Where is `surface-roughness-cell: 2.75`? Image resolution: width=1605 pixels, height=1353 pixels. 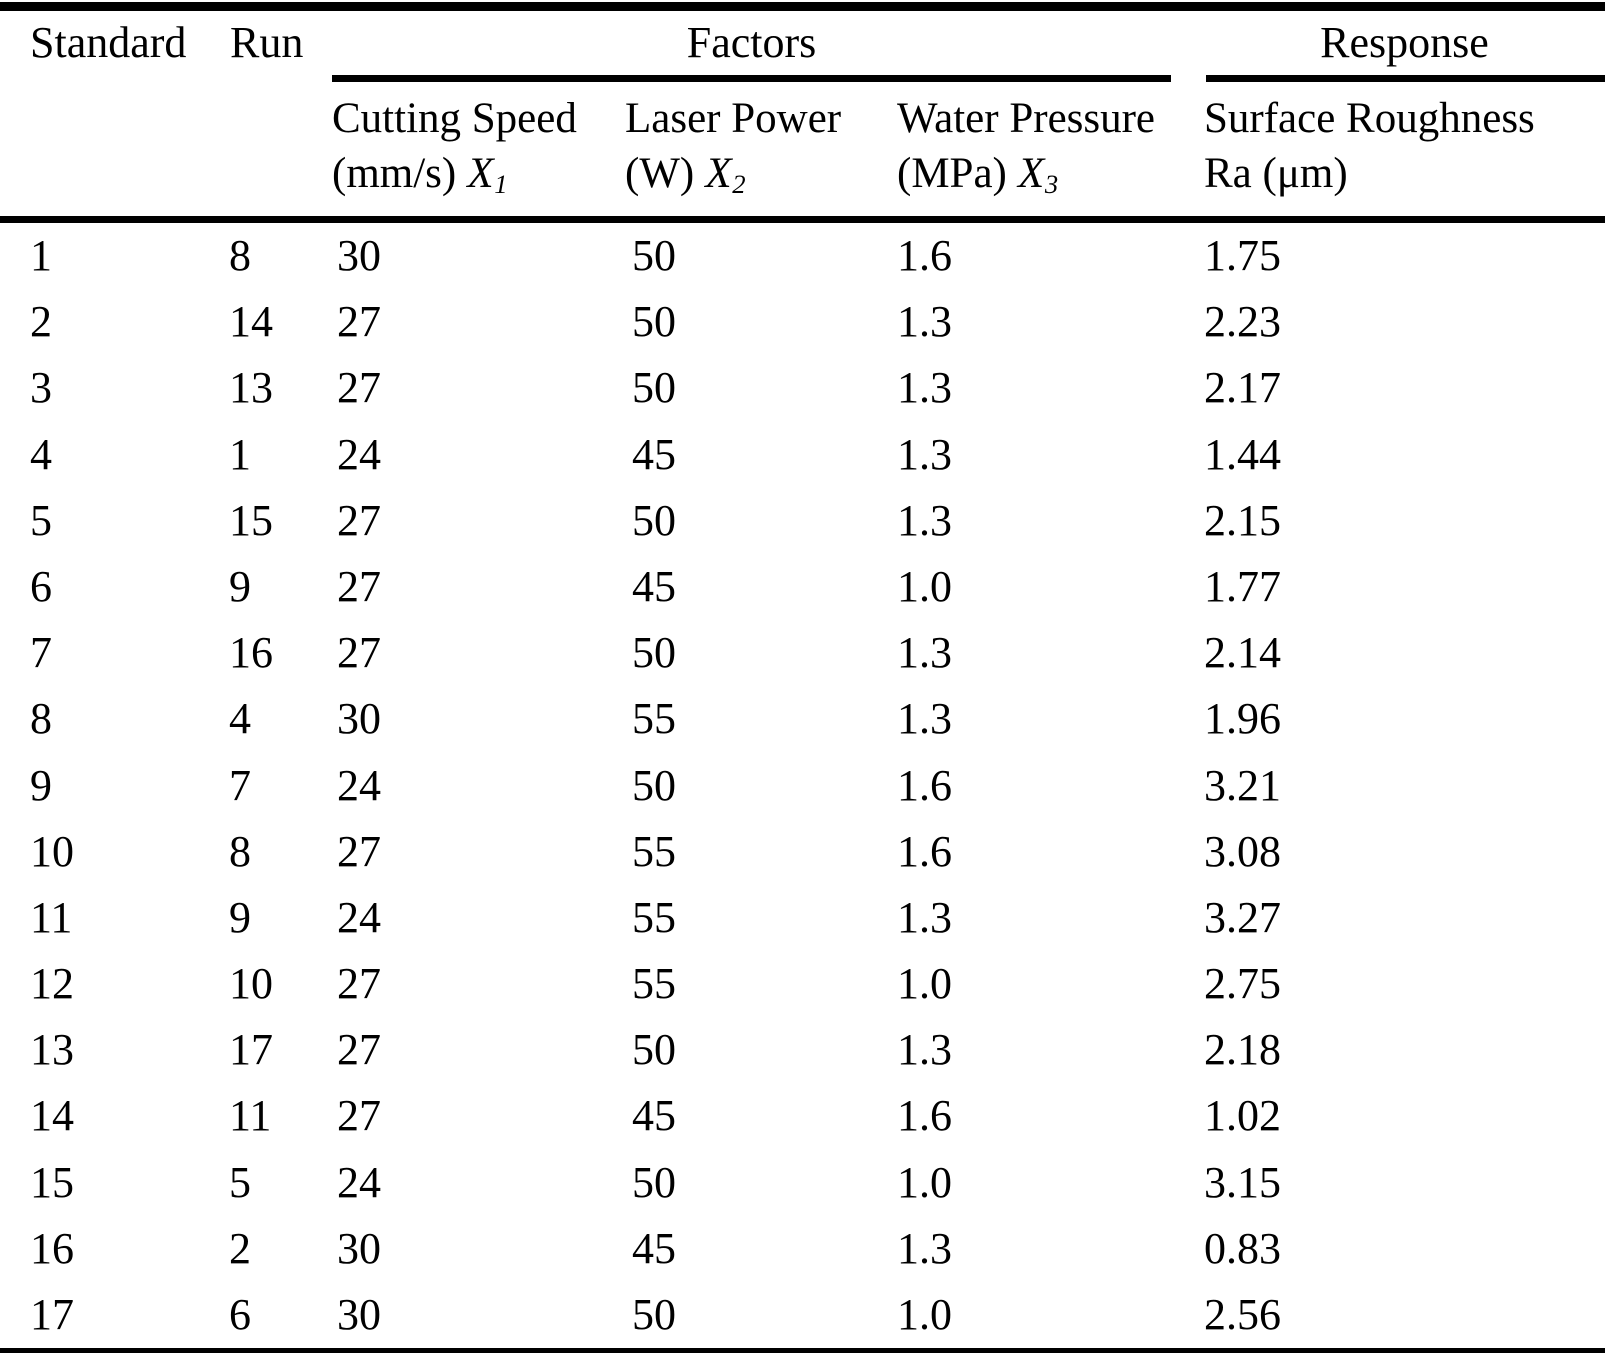
surface-roughness-cell: 2.75 is located at coordinates (1242, 984).